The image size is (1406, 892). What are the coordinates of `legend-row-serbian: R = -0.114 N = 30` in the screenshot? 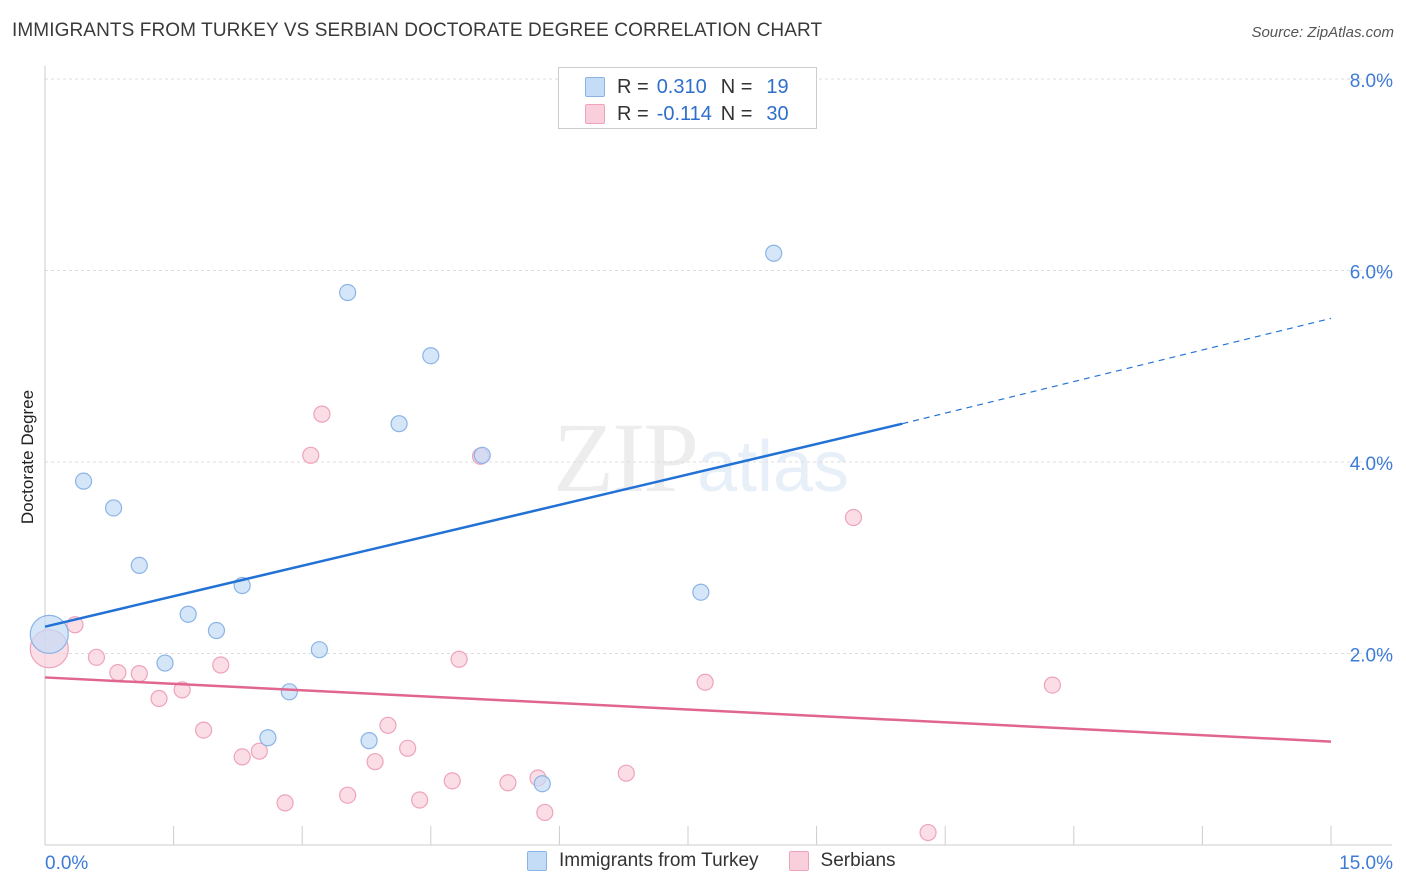 It's located at (687, 114).